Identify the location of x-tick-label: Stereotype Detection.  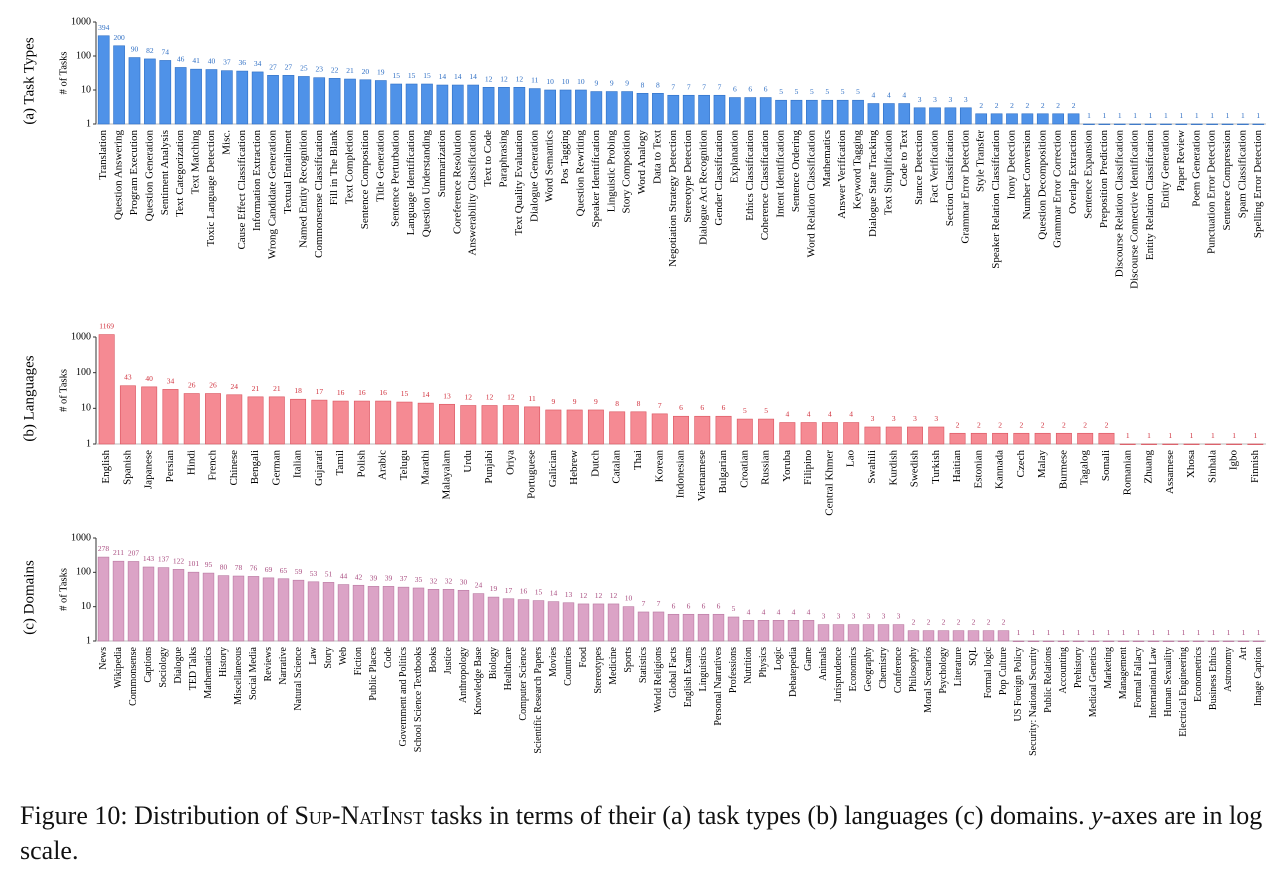
(688, 176).